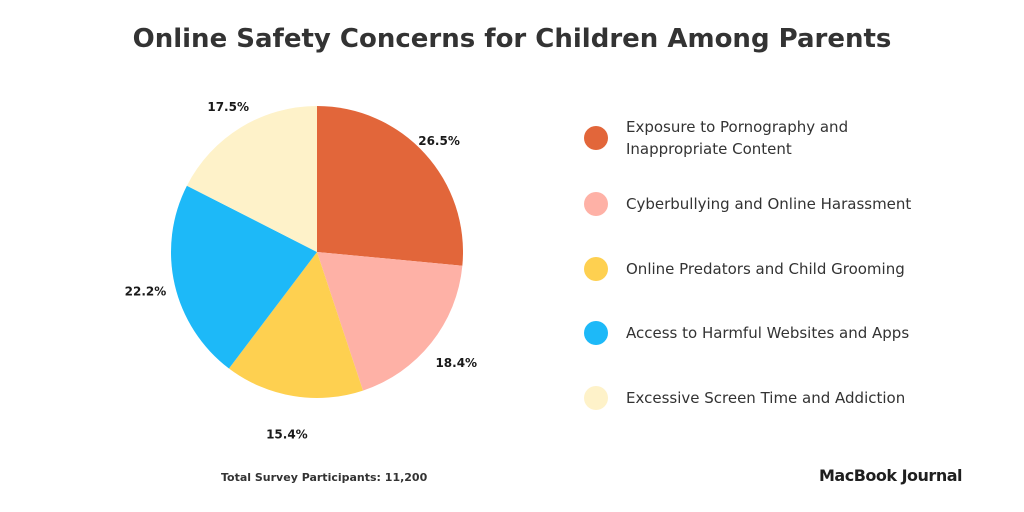  Describe the element at coordinates (765, 269) in the screenshot. I see `legend-label: Online Predators and Child Grooming` at that location.